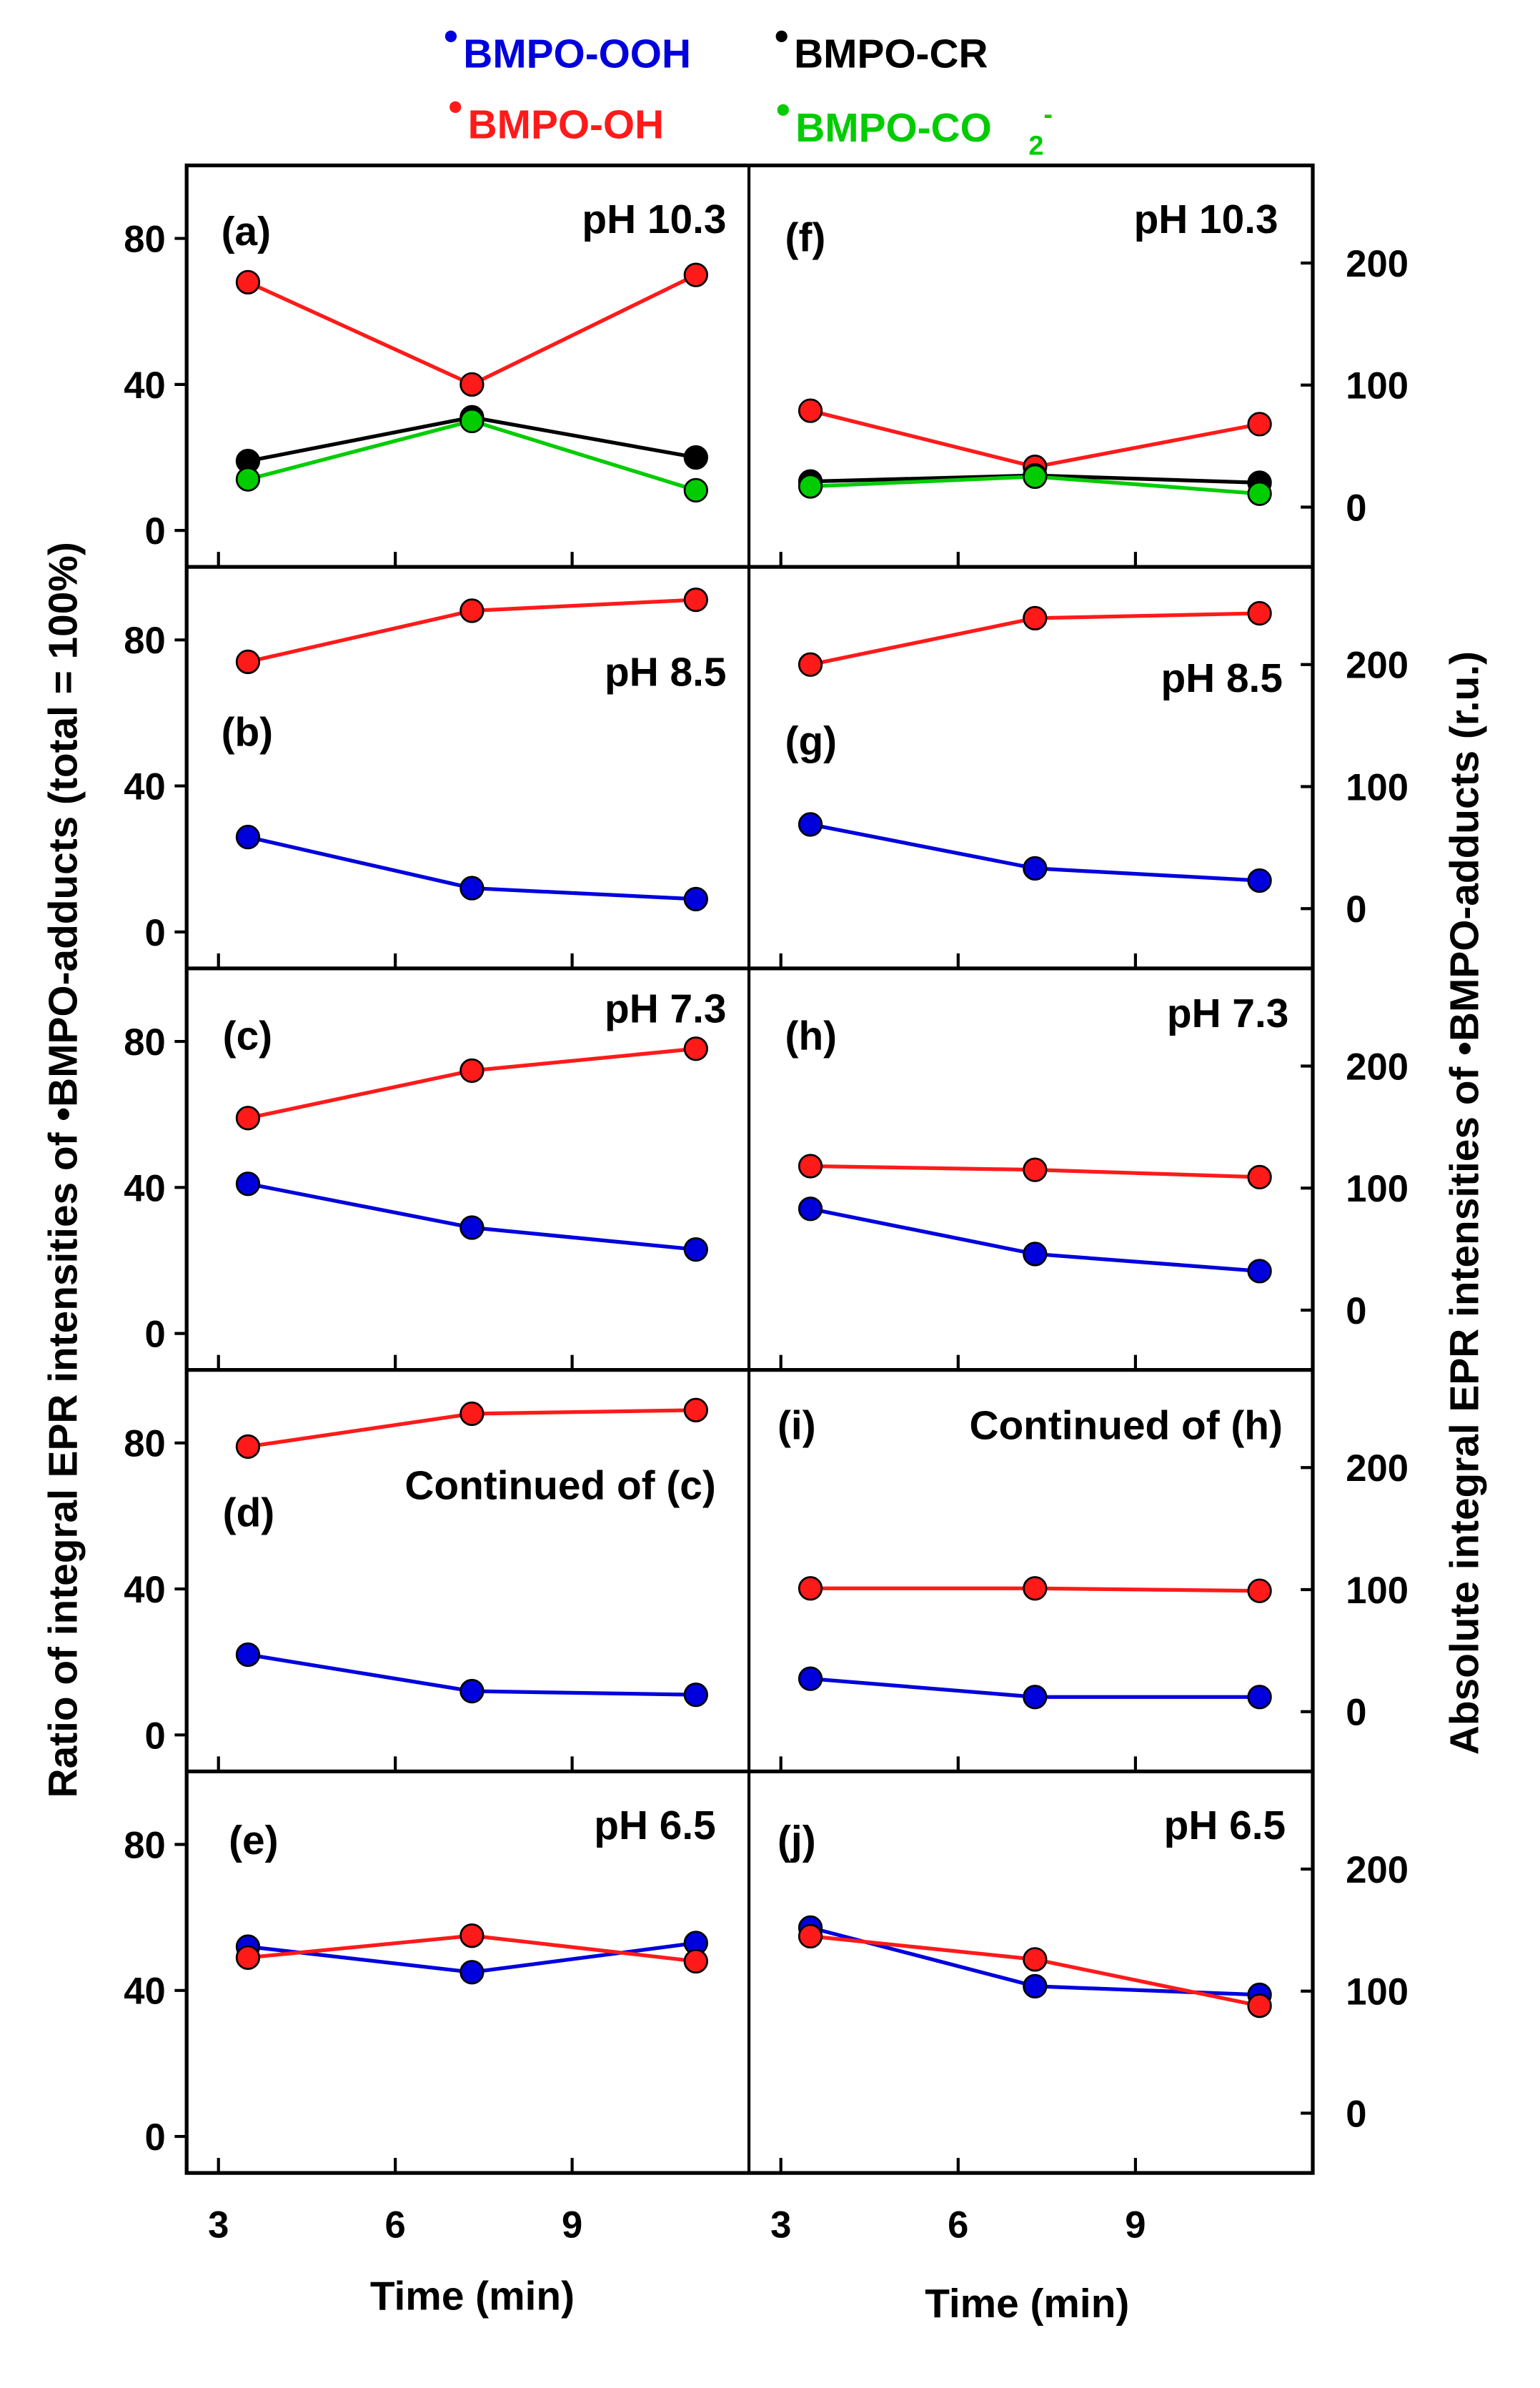  Describe the element at coordinates (654, 1825) in the screenshot. I see `panel-note: pH 6.5` at that location.